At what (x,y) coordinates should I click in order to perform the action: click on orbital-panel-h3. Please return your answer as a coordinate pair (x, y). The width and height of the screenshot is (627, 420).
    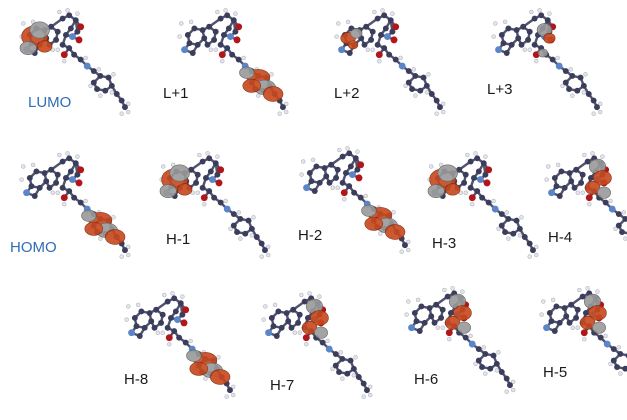
    Looking at the image, I should click on (483, 205).